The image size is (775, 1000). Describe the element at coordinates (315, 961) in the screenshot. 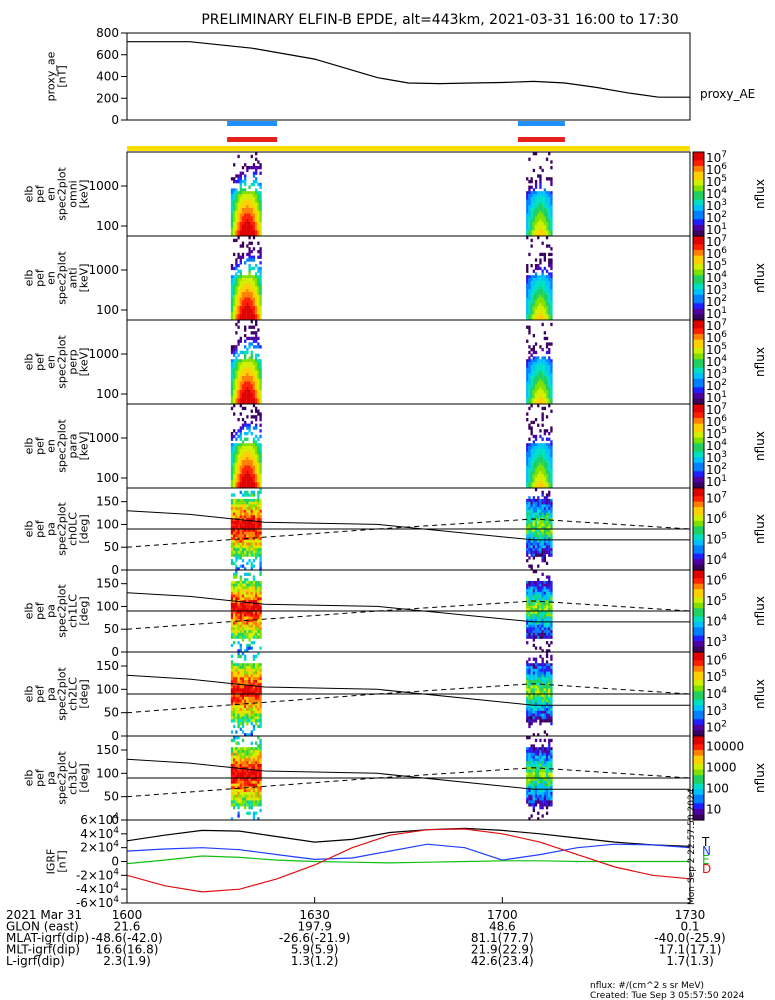

I see `footer-cell: 1.3(1.2)` at that location.